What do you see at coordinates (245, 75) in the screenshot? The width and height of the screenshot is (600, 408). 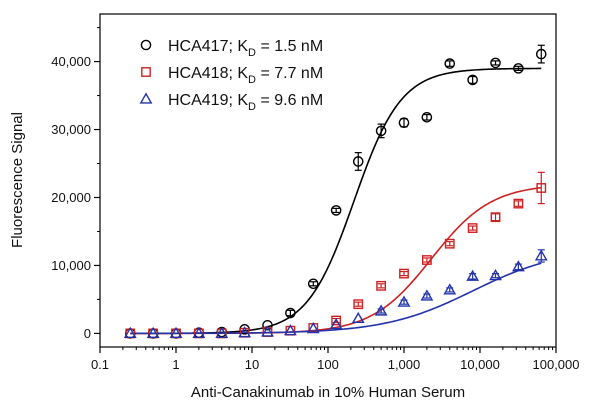 I see `legend-label: HCA418; KD = 7.7 nM` at bounding box center [245, 75].